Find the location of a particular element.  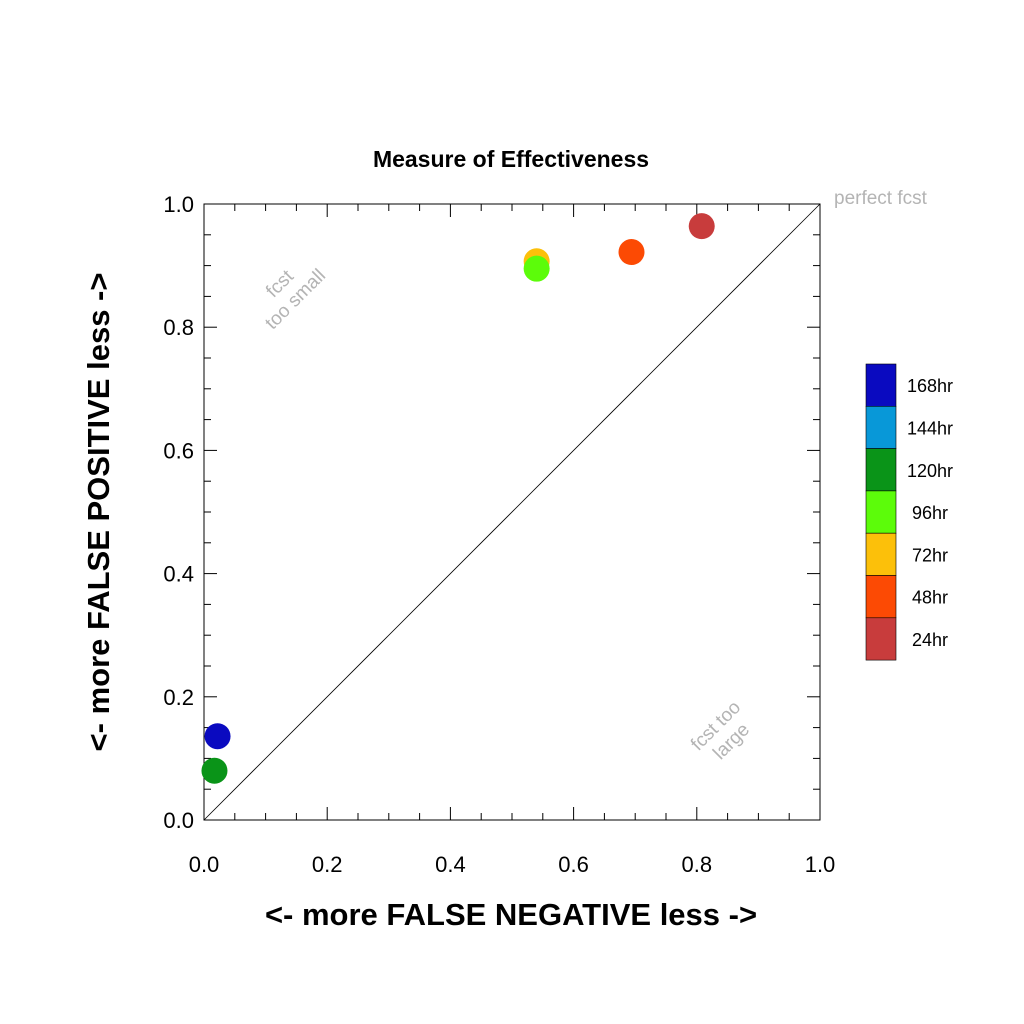

y-tick-label: 0.0 is located at coordinates (178, 820).